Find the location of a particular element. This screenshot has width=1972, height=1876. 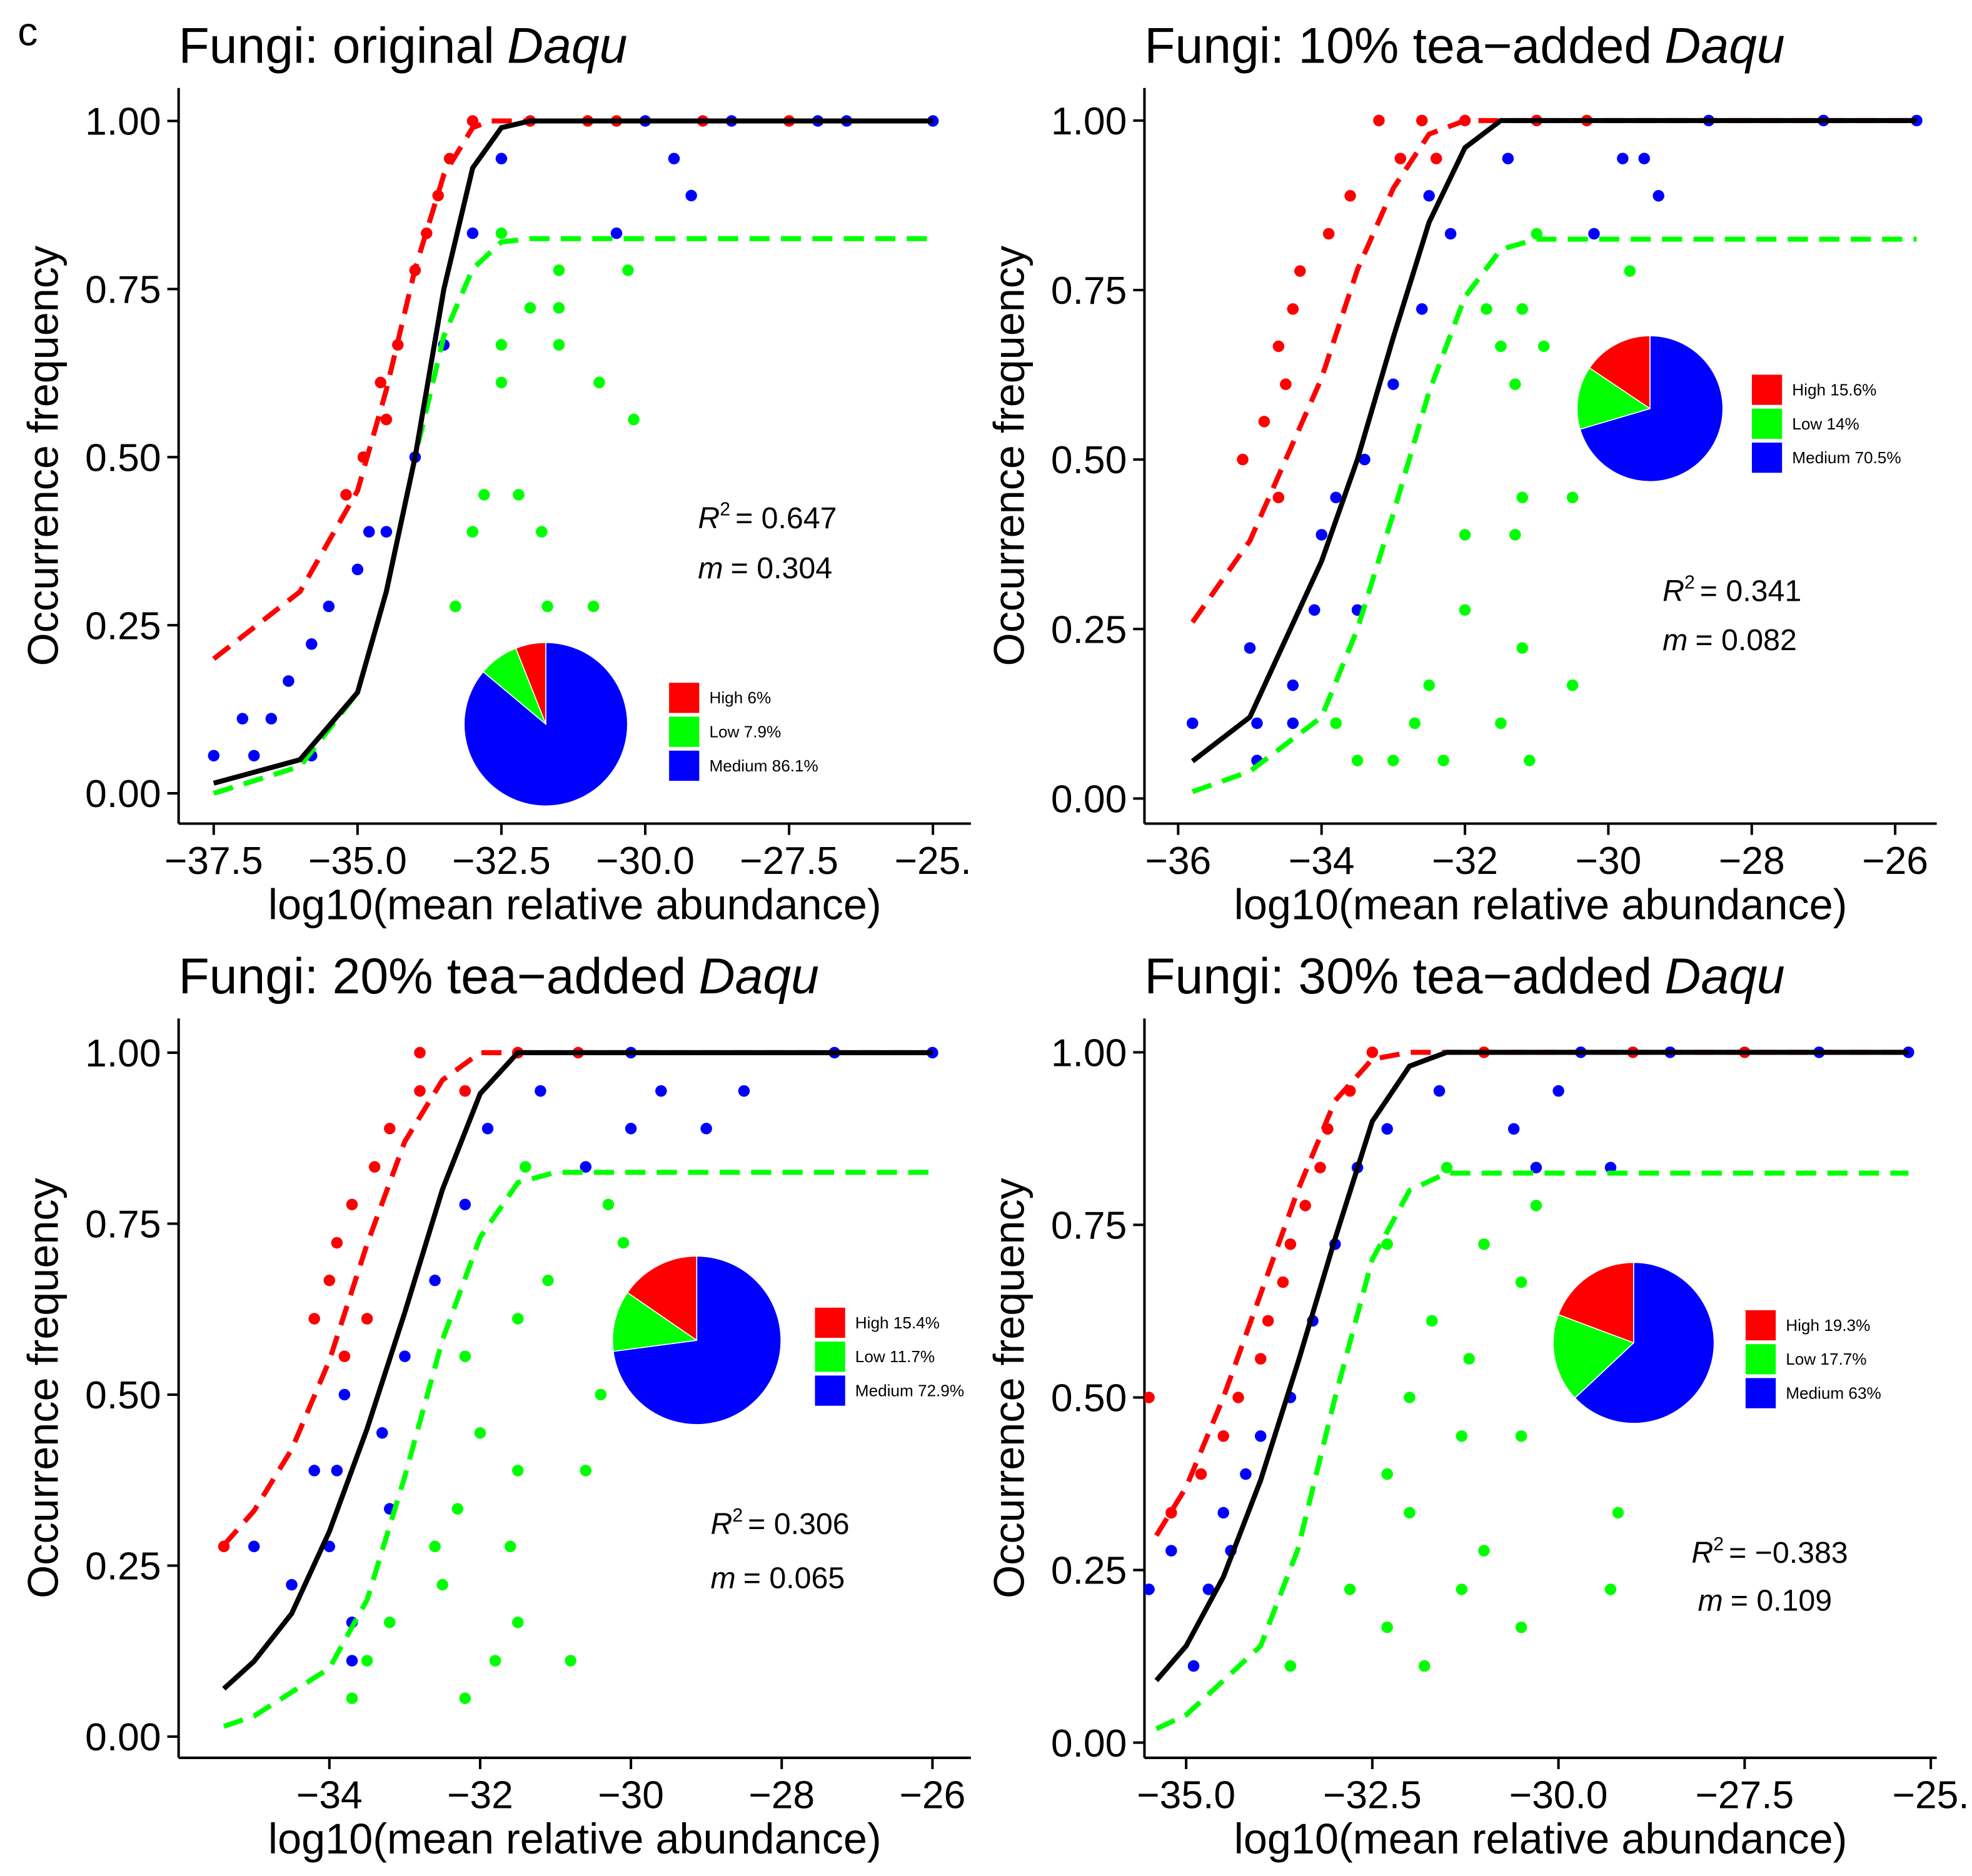

y-tick-label: 0.25 is located at coordinates (123, 1566).